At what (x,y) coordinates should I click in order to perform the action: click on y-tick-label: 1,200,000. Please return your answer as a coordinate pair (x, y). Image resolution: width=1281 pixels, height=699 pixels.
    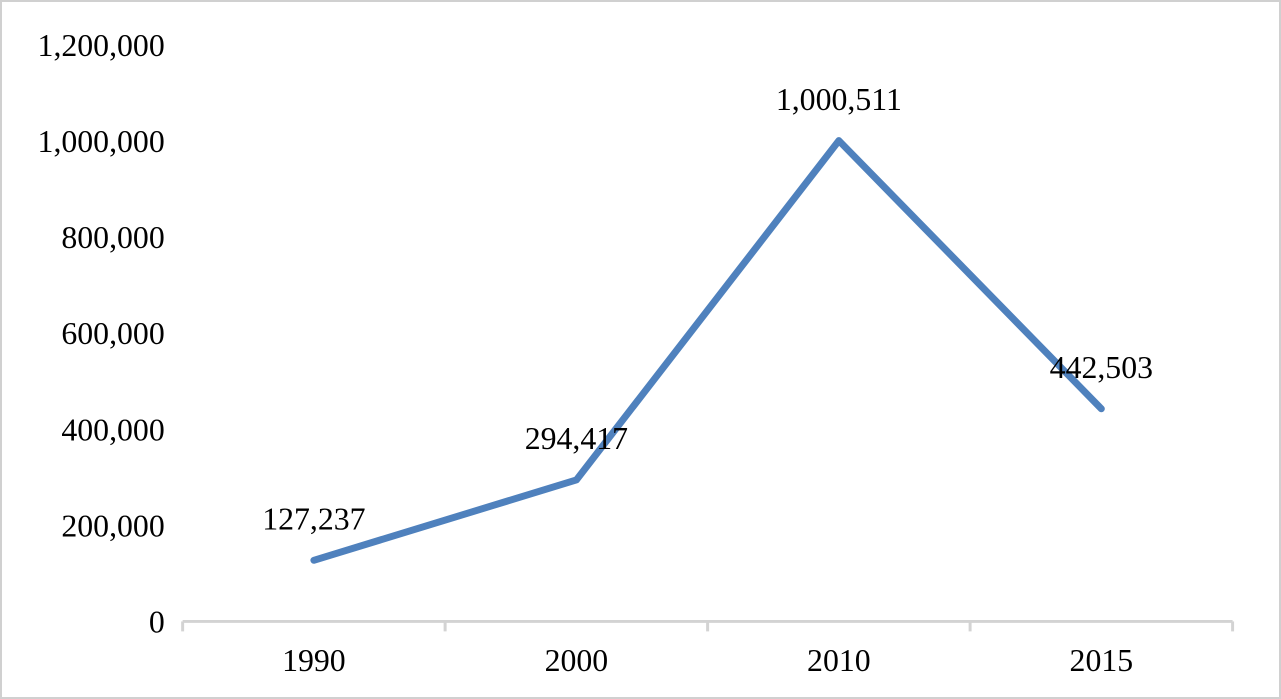
    Looking at the image, I should click on (101, 45).